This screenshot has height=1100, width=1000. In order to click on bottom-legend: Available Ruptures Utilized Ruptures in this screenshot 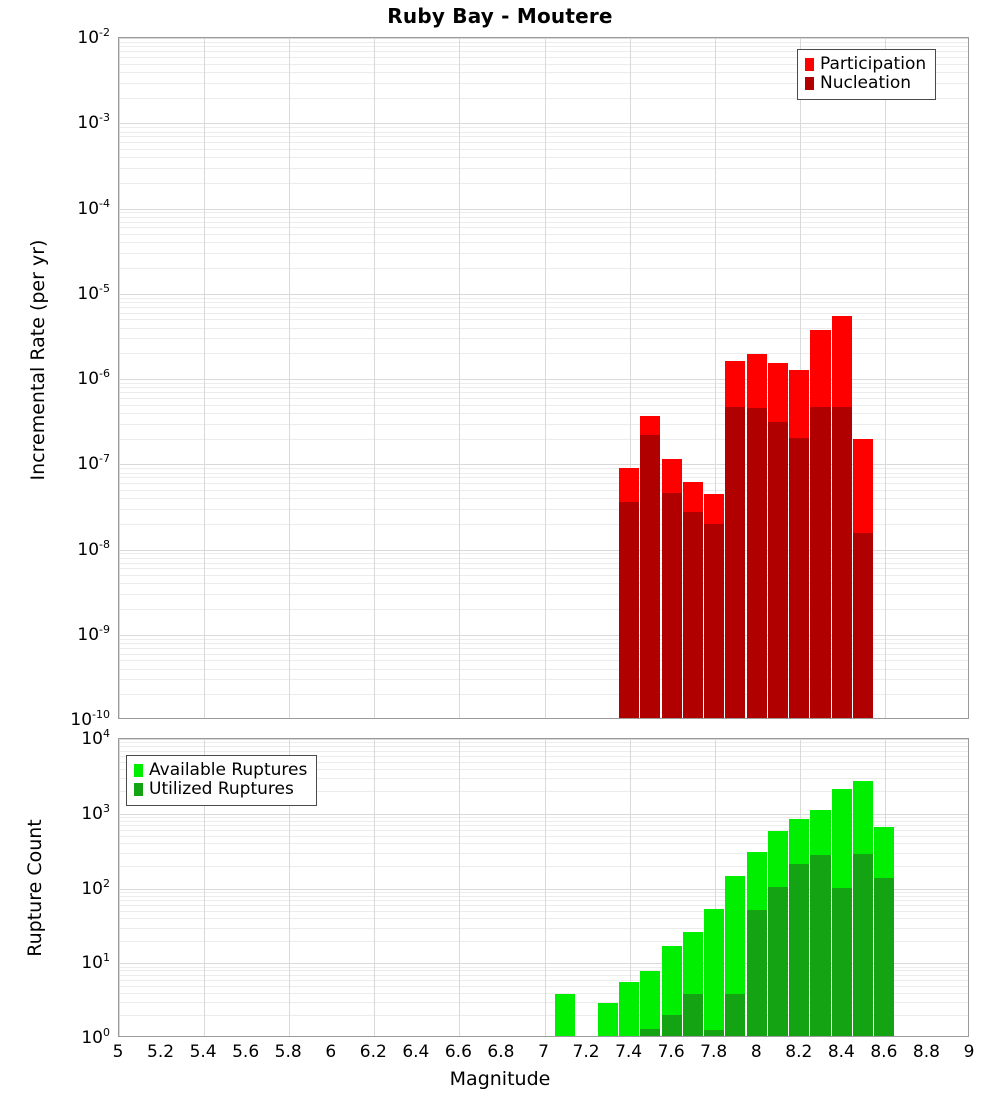, I will do `click(222, 781)`.